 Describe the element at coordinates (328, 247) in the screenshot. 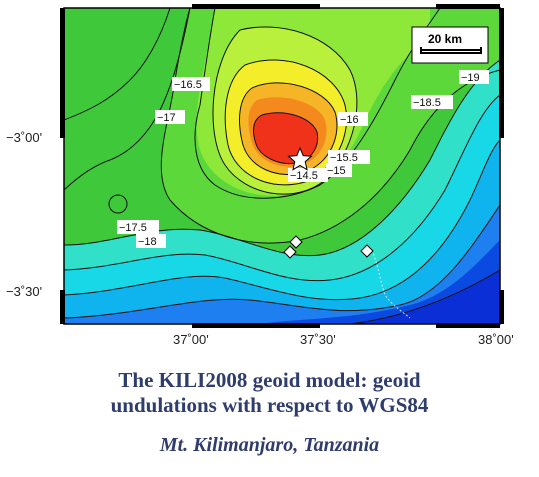

I see `station-markers` at that location.